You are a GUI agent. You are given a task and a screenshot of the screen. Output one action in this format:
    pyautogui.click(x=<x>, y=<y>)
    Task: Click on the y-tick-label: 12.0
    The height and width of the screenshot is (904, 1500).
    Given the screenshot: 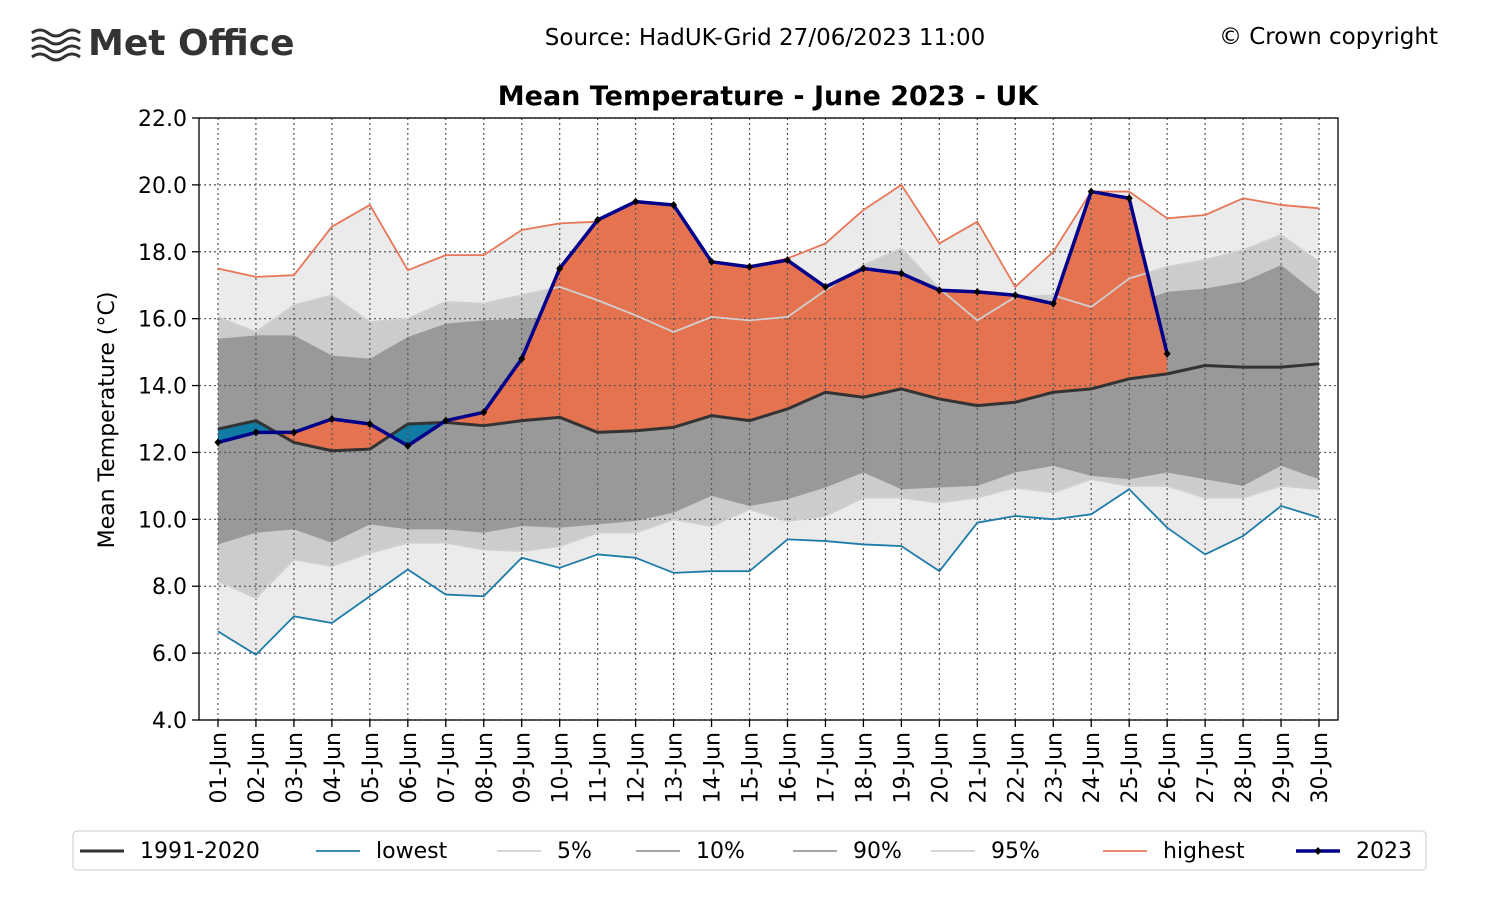 What is the action you would take?
    pyautogui.click(x=162, y=453)
    